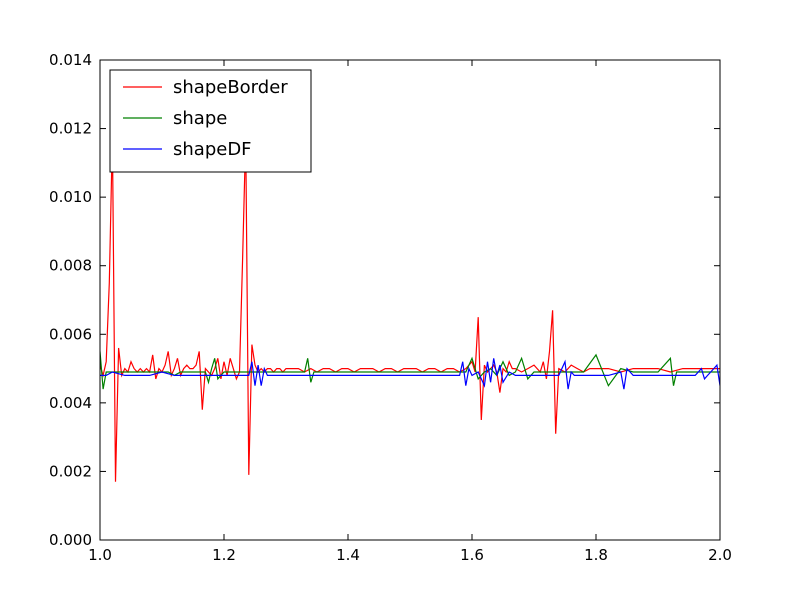 The height and width of the screenshot is (604, 800). What do you see at coordinates (212, 149) in the screenshot?
I see `legend-label-shapeDF: shapeDF` at bounding box center [212, 149].